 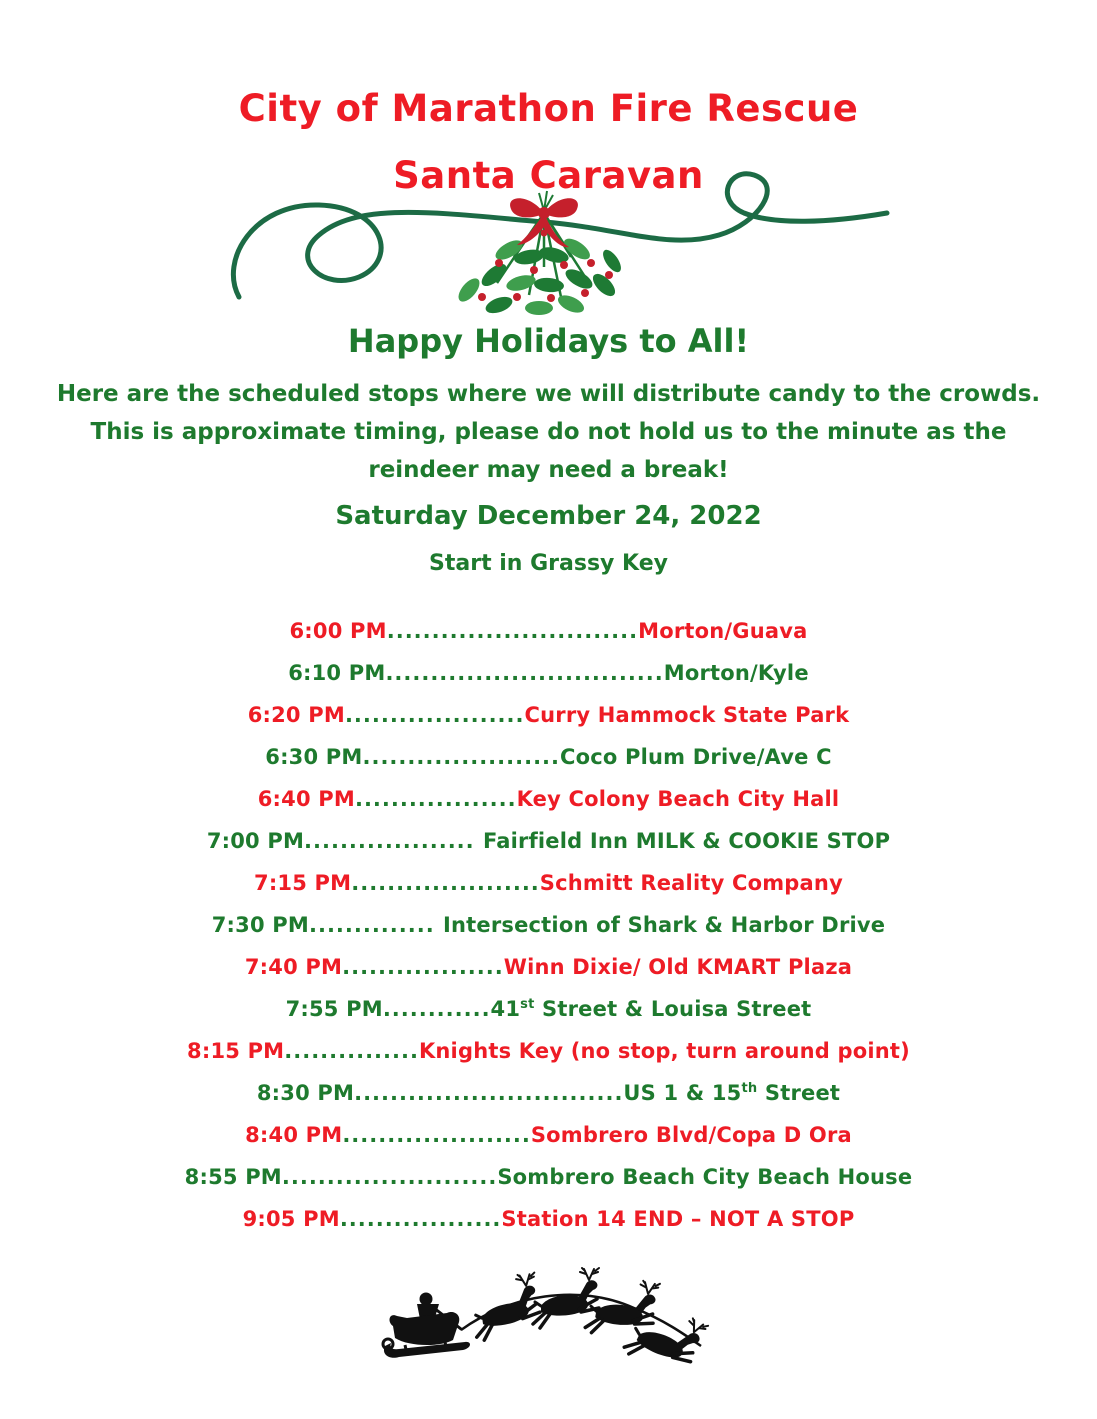 I want to click on mistletoe-icon, so click(x=539, y=252).